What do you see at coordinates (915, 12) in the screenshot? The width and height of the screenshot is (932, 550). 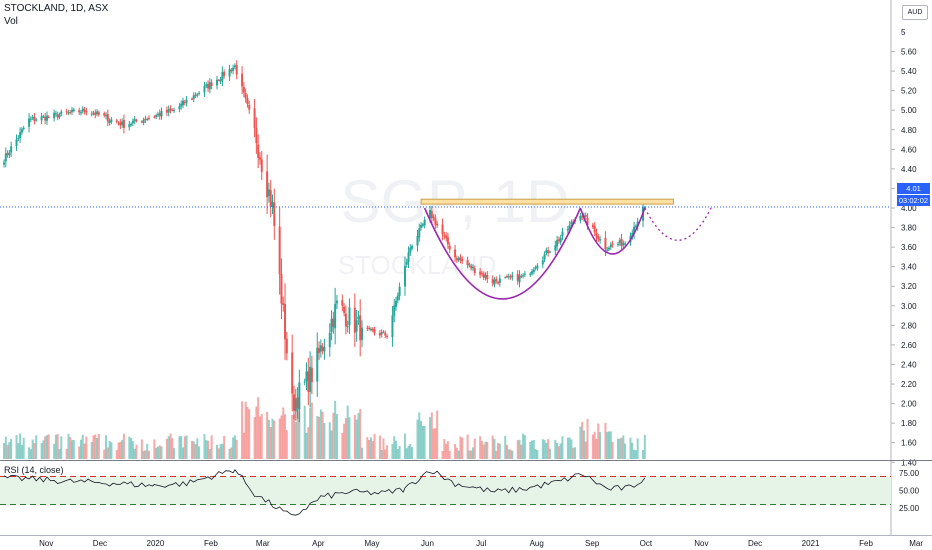 I see `currency-button: AUD` at bounding box center [915, 12].